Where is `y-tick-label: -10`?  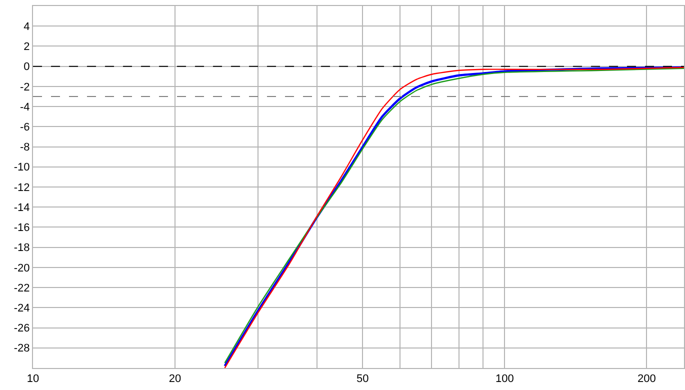 y-tick-label: -10 is located at coordinates (22, 168).